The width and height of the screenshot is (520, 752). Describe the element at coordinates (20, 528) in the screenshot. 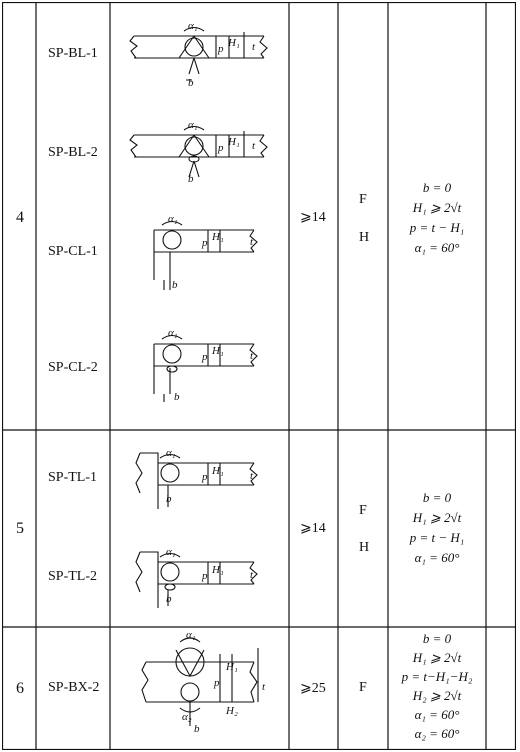

I see `row-number: 5` at that location.